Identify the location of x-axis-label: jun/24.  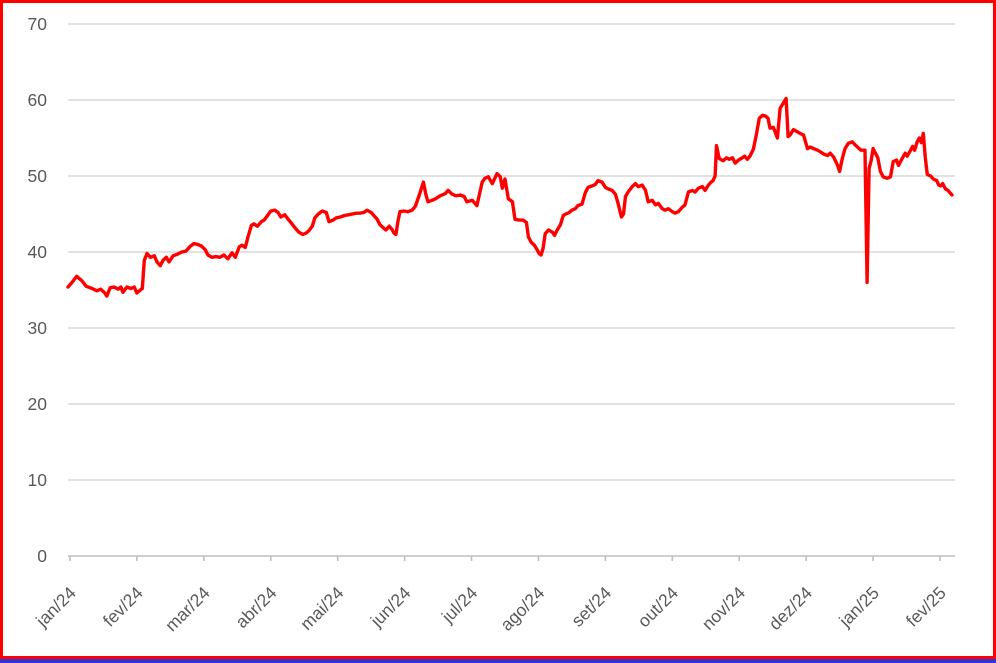
(390, 607).